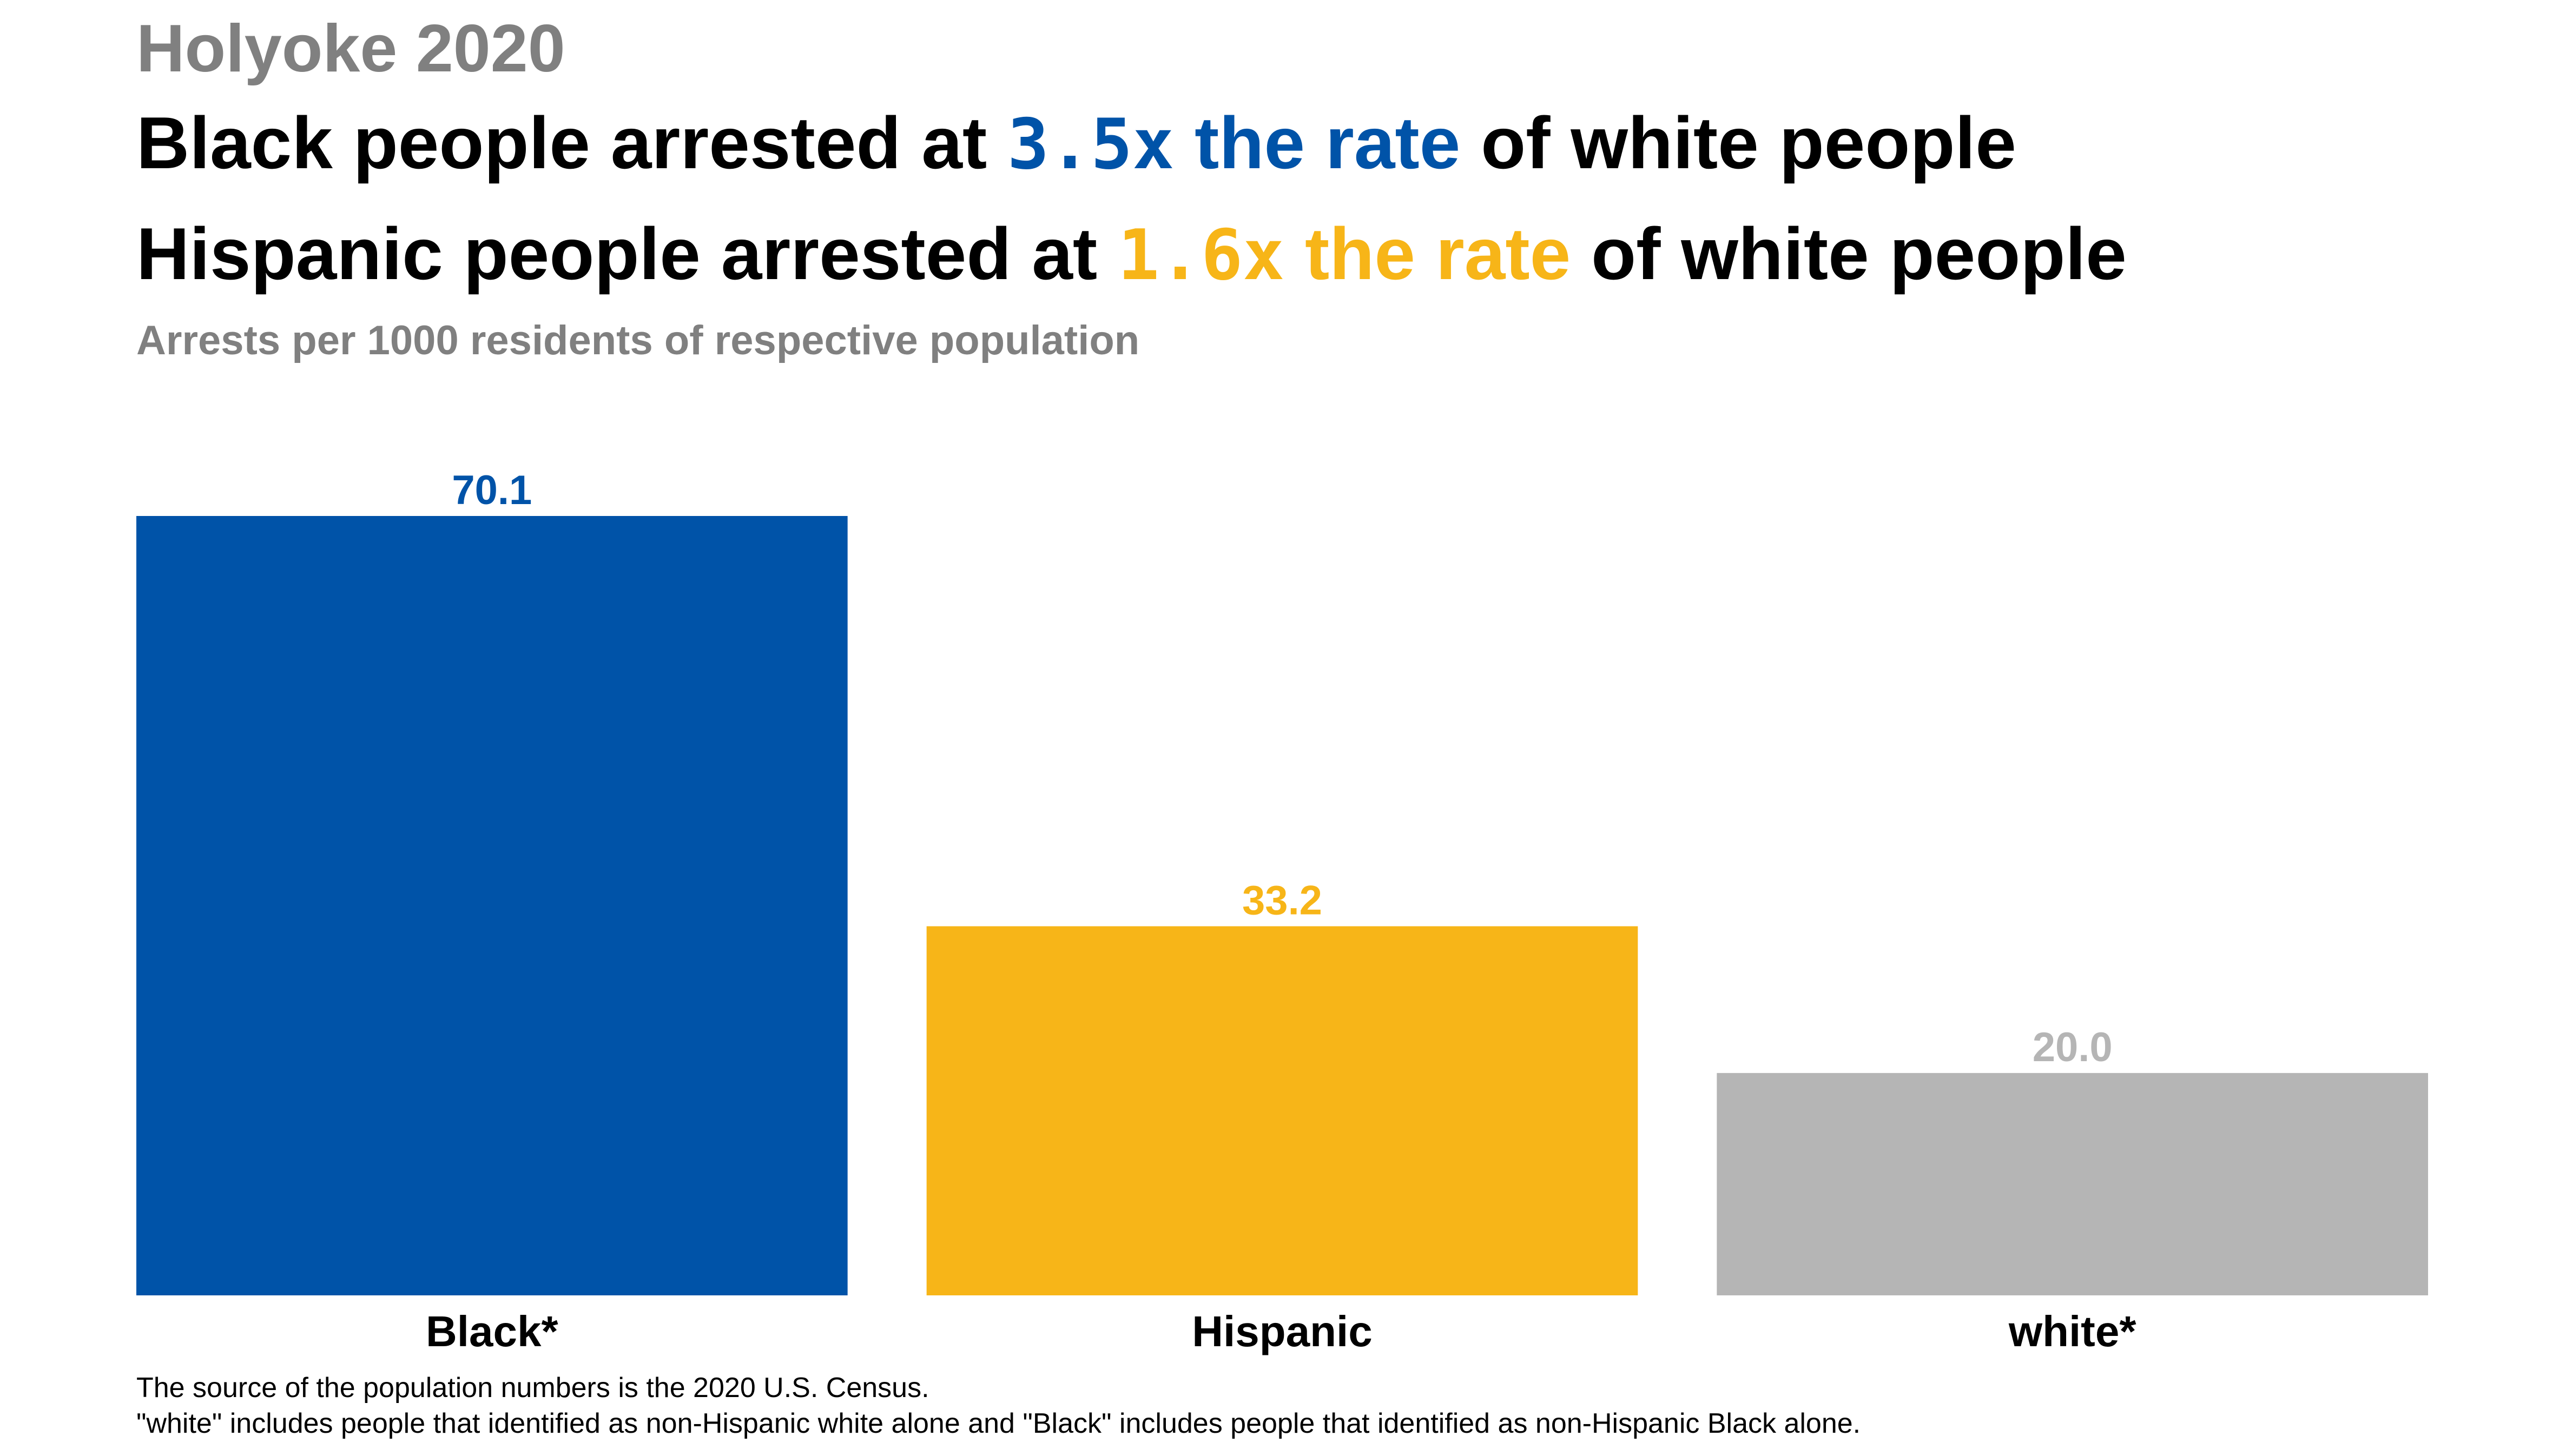 Image resolution: width=2559 pixels, height=1456 pixels. What do you see at coordinates (1282, 1110) in the screenshot?
I see `bar-hispanic` at bounding box center [1282, 1110].